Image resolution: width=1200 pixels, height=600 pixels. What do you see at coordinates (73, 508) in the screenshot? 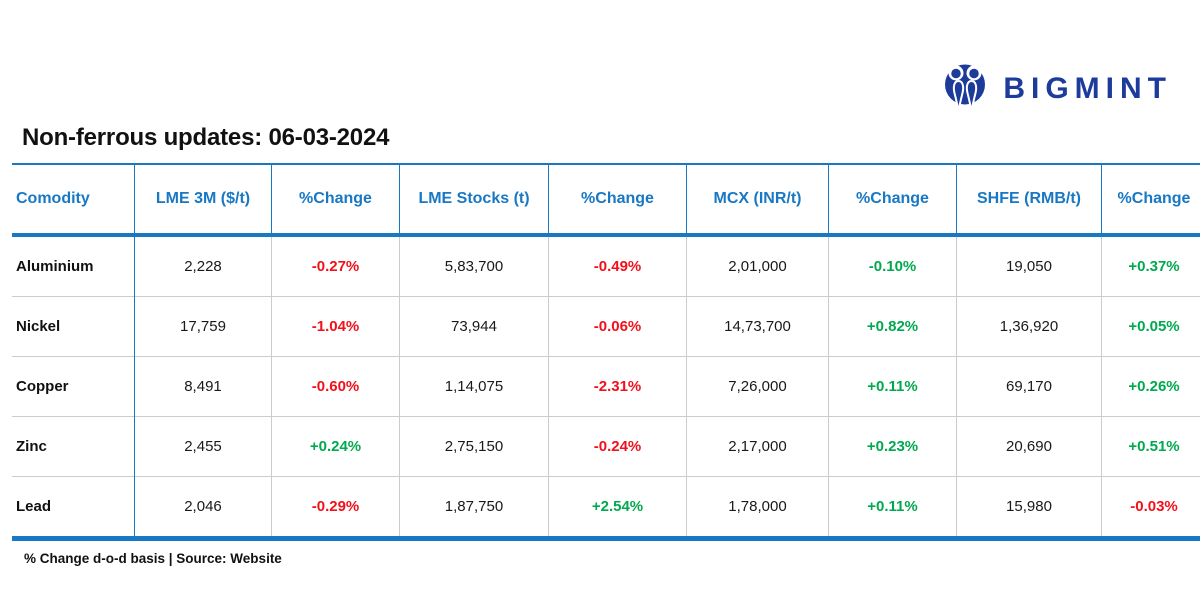
I see `lead-commodity: Lead` at bounding box center [73, 508].